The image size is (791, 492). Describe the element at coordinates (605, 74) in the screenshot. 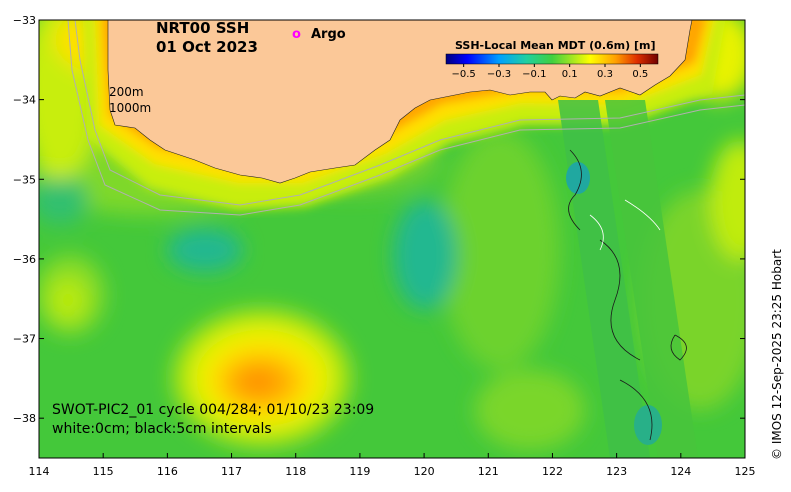

I see `colorbar-tick-label: 0.3` at that location.